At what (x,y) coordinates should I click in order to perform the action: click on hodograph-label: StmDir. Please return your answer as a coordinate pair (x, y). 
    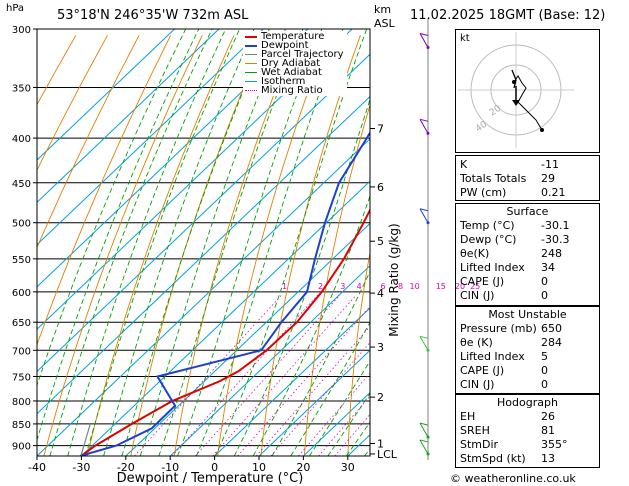
    Looking at the image, I should click on (479, 444).